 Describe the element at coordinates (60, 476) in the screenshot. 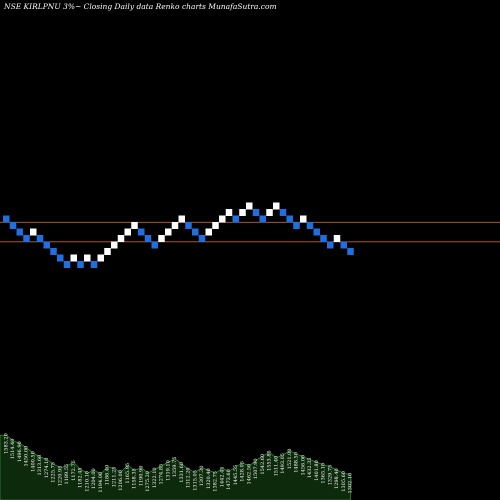

I see `volume-label-8: 1220.95` at that location.